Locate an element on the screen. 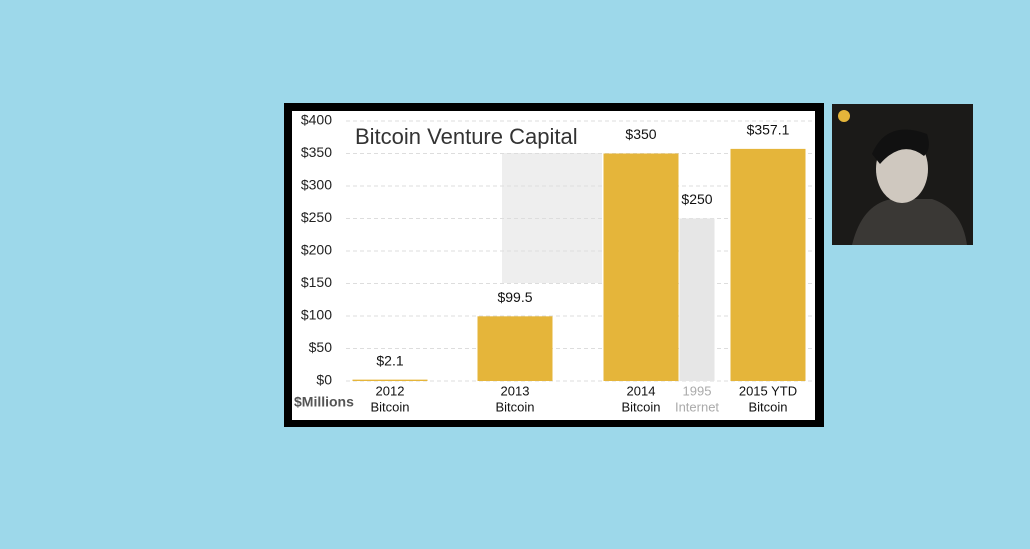 The width and height of the screenshot is (1030, 549). value-label: $99.5 is located at coordinates (514, 297).